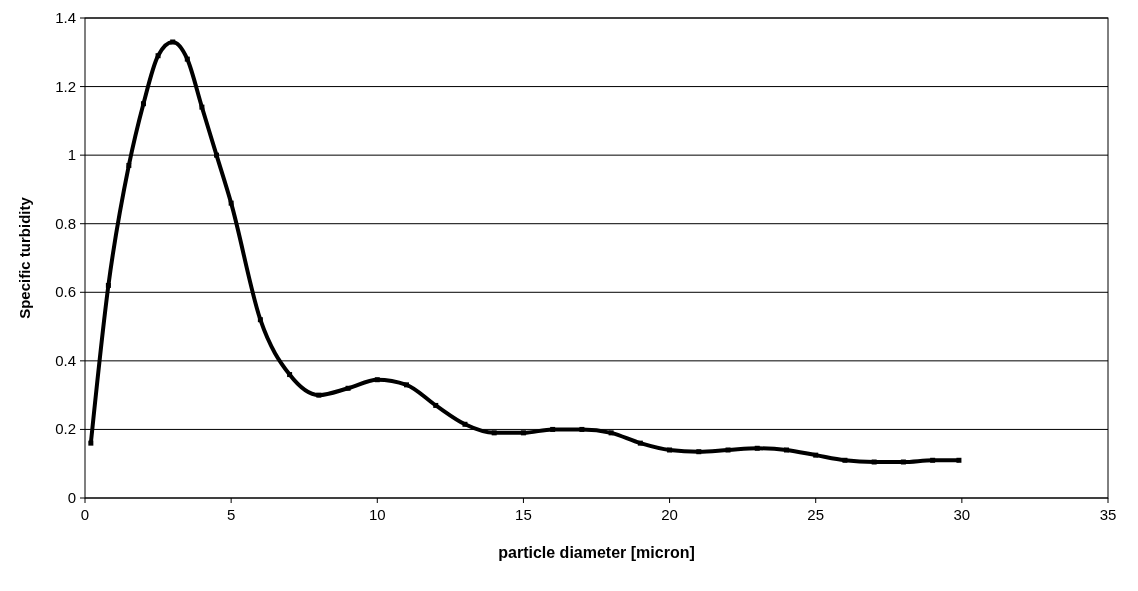  What do you see at coordinates (669, 514) in the screenshot?
I see `x-tick-label: 20` at bounding box center [669, 514].